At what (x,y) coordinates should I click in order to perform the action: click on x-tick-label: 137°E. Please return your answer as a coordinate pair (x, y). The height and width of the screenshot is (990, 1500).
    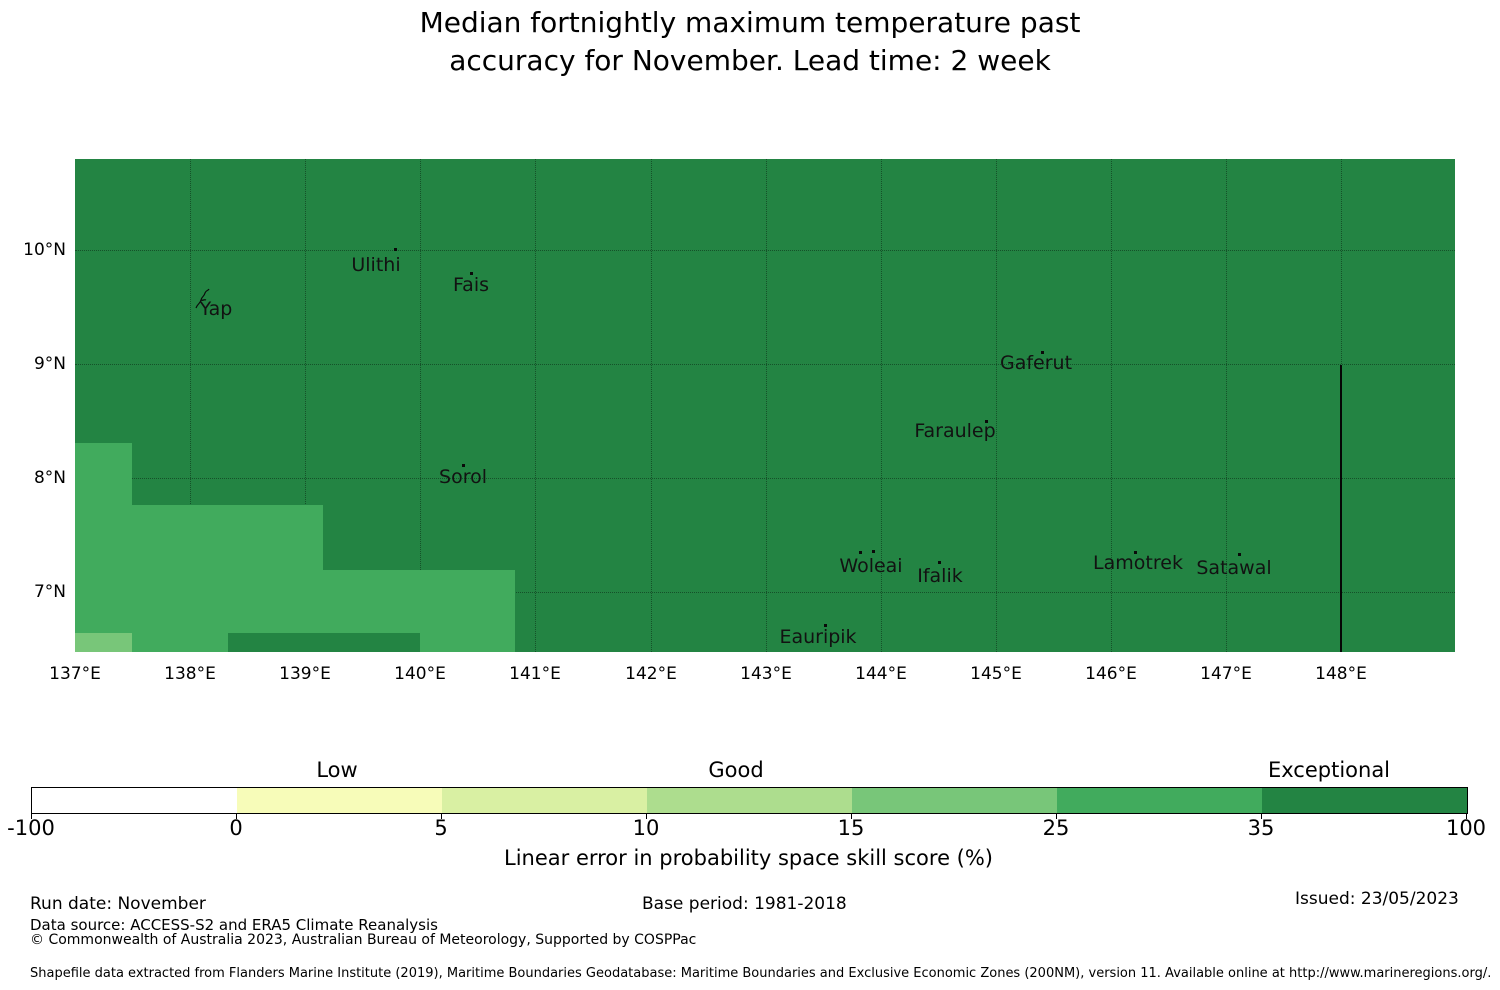
    Looking at the image, I should click on (75, 674).